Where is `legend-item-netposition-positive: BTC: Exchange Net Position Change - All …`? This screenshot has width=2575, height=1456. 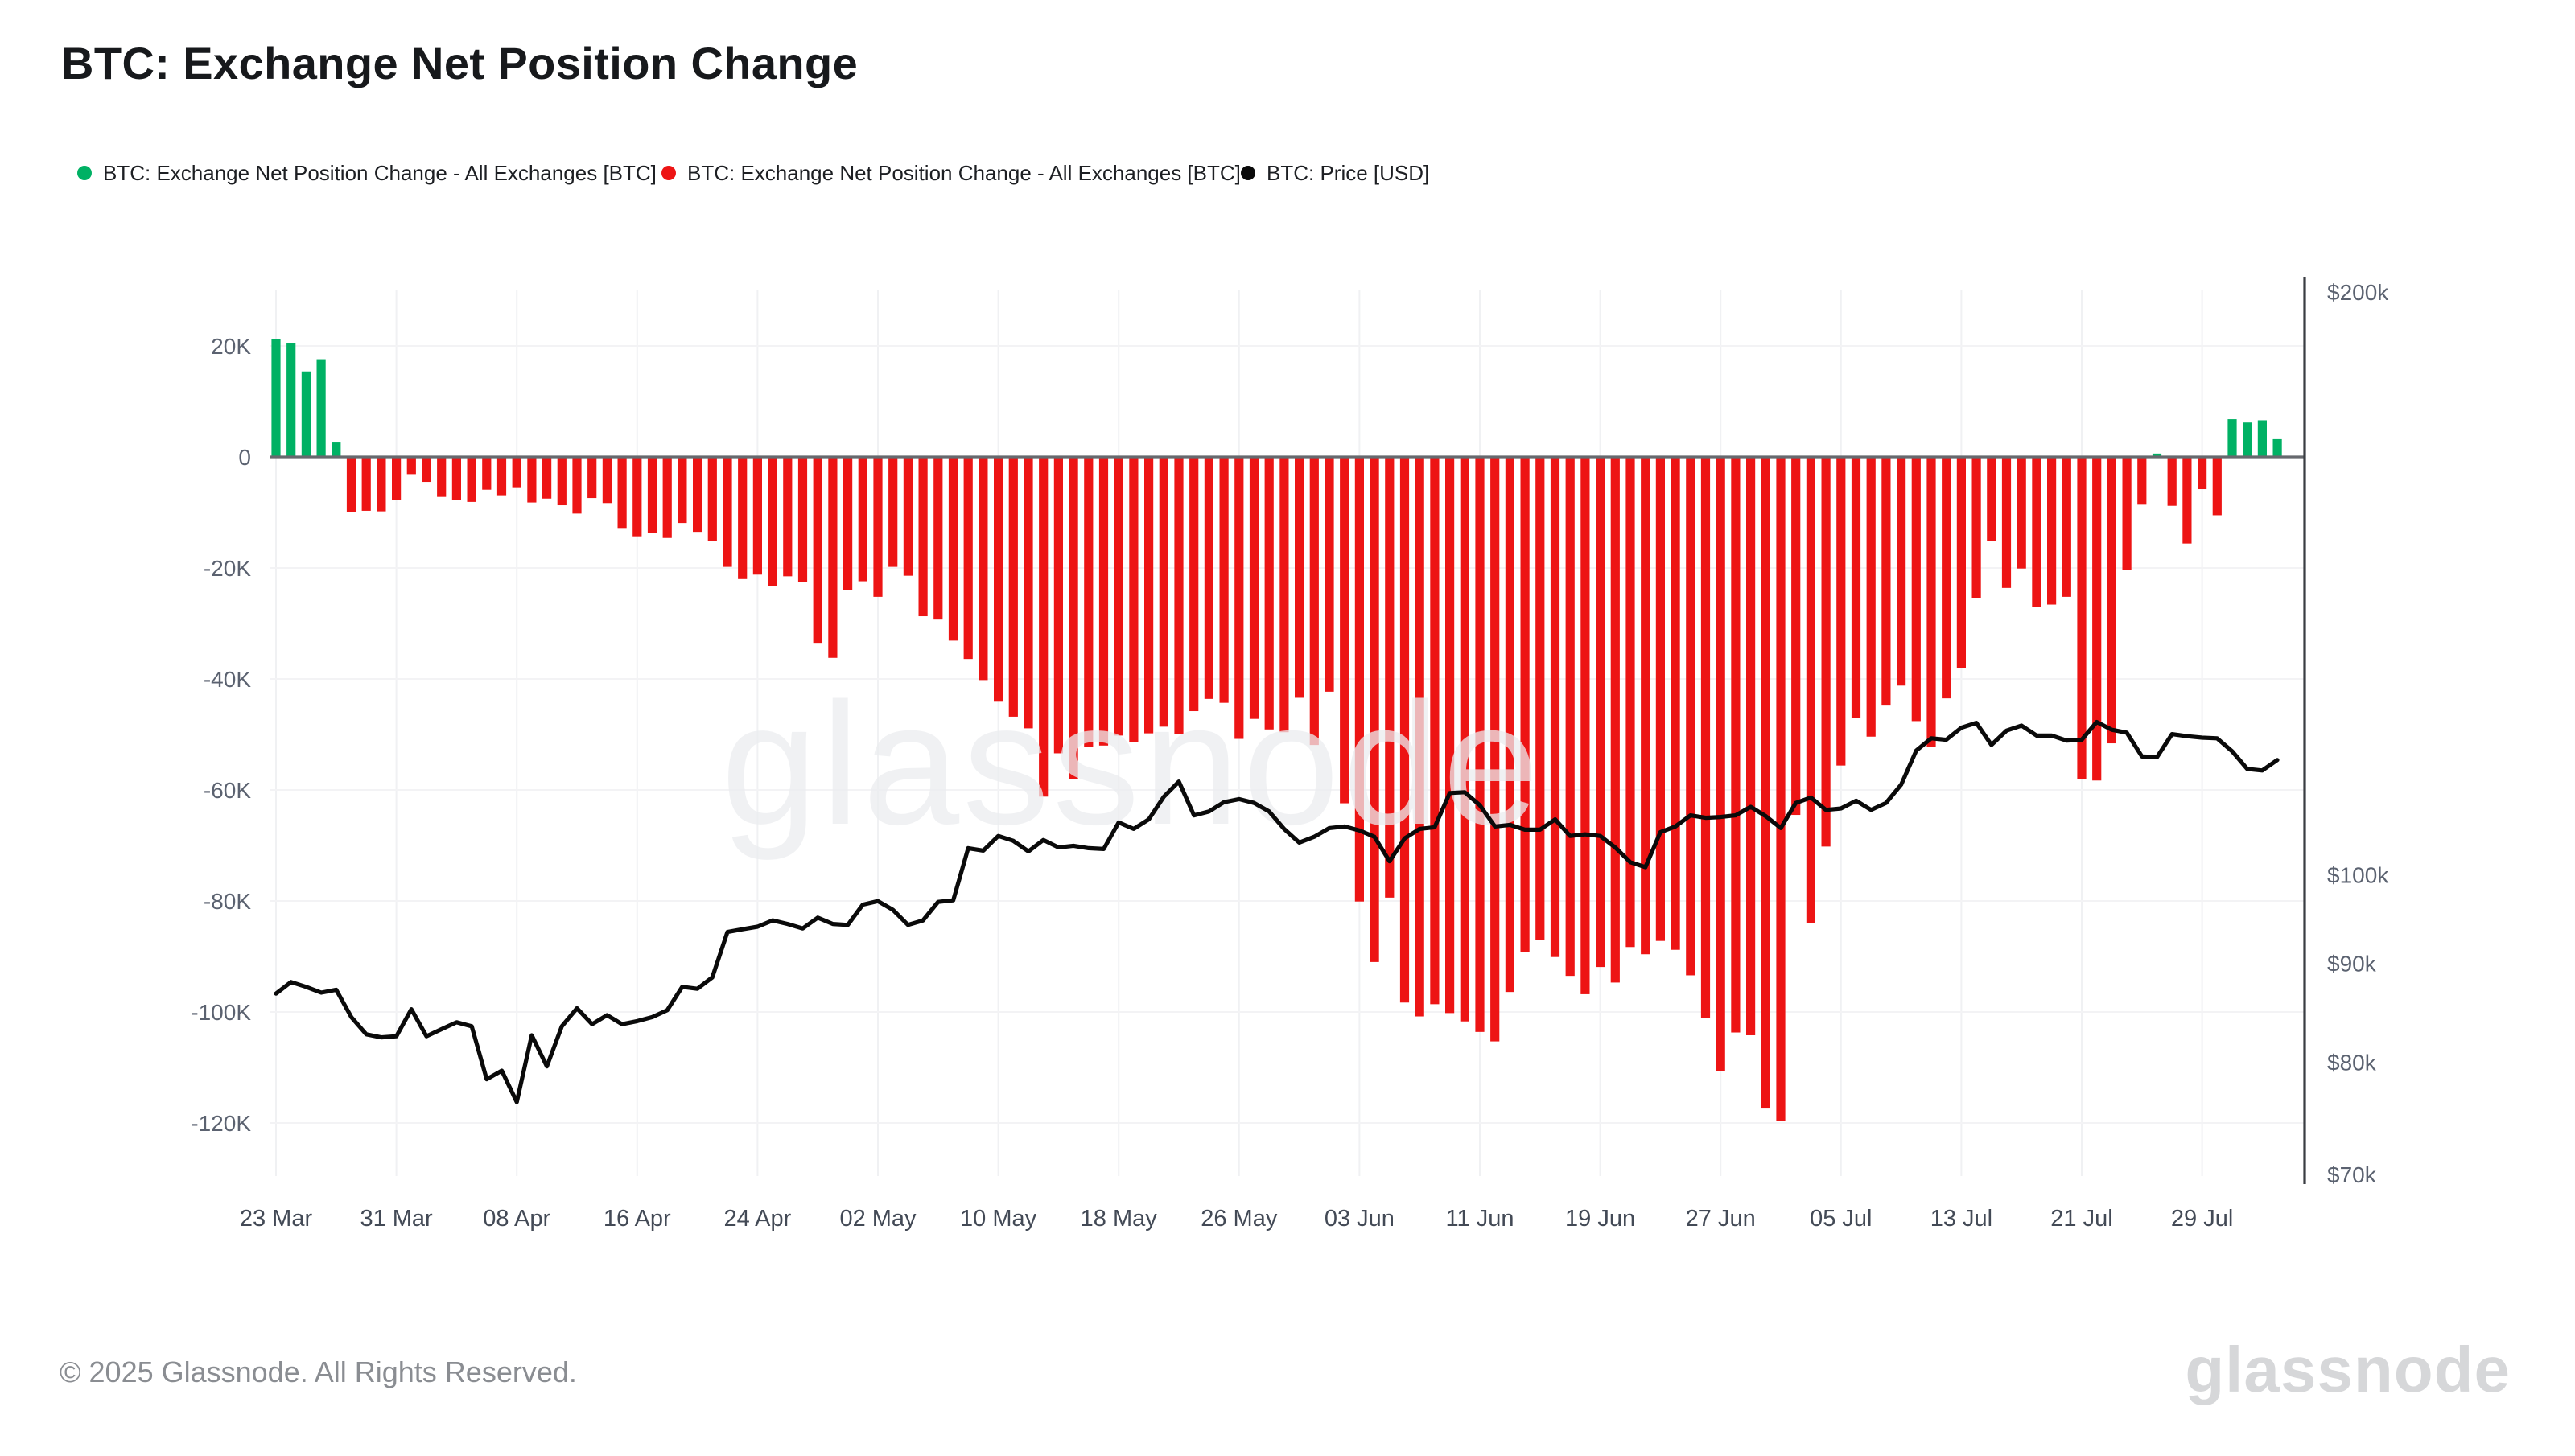
legend-item-netposition-positive: BTC: Exchange Net Position Change - All … is located at coordinates (367, 173).